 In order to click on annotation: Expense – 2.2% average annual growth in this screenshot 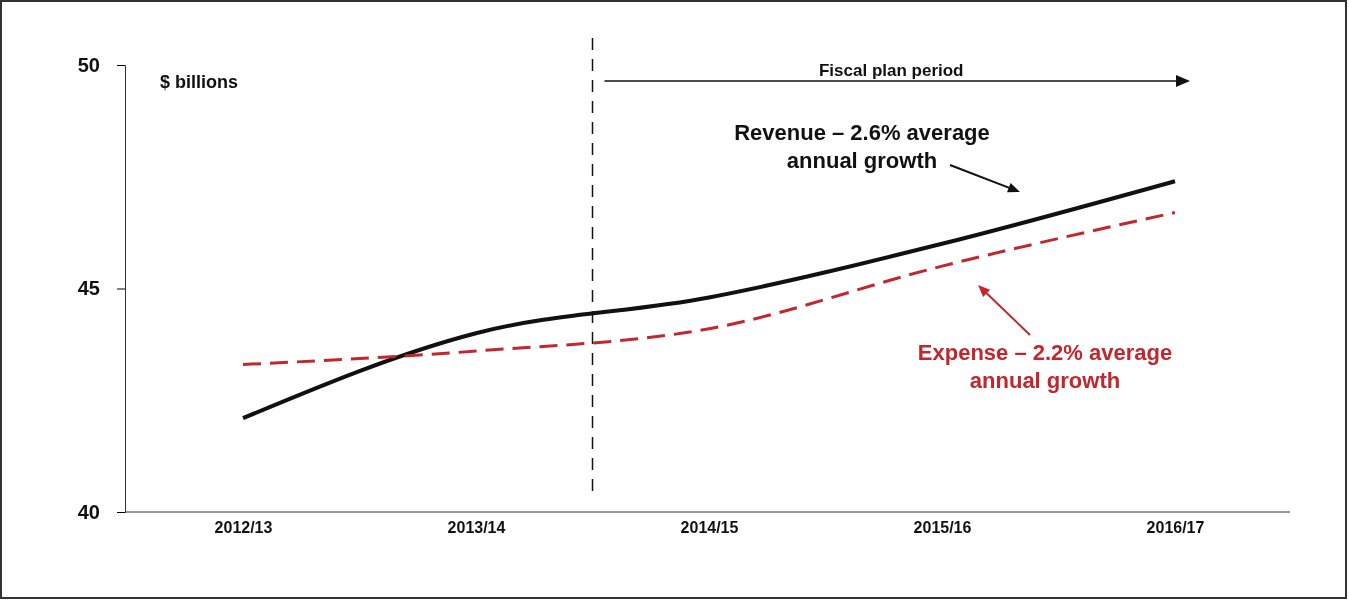, I will do `click(1045, 366)`.